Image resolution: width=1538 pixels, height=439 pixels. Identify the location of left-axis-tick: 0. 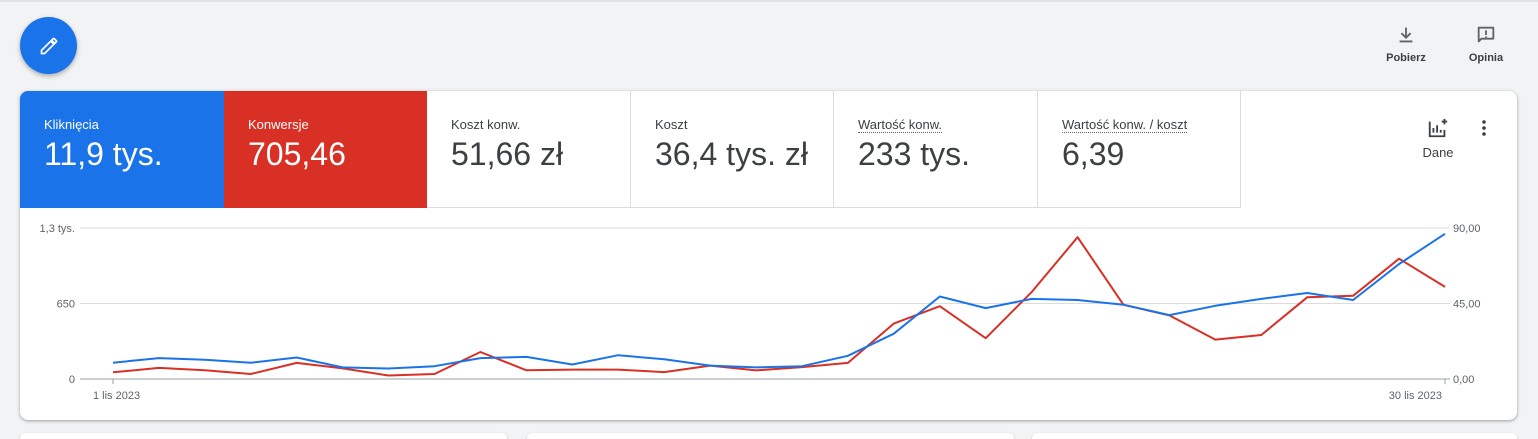
(72, 380).